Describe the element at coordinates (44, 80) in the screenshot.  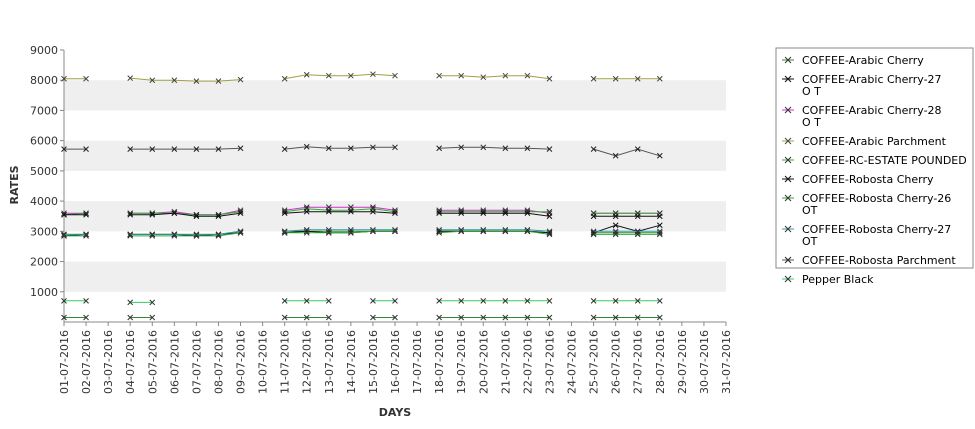
I see `y-tick-label: 8000` at that location.